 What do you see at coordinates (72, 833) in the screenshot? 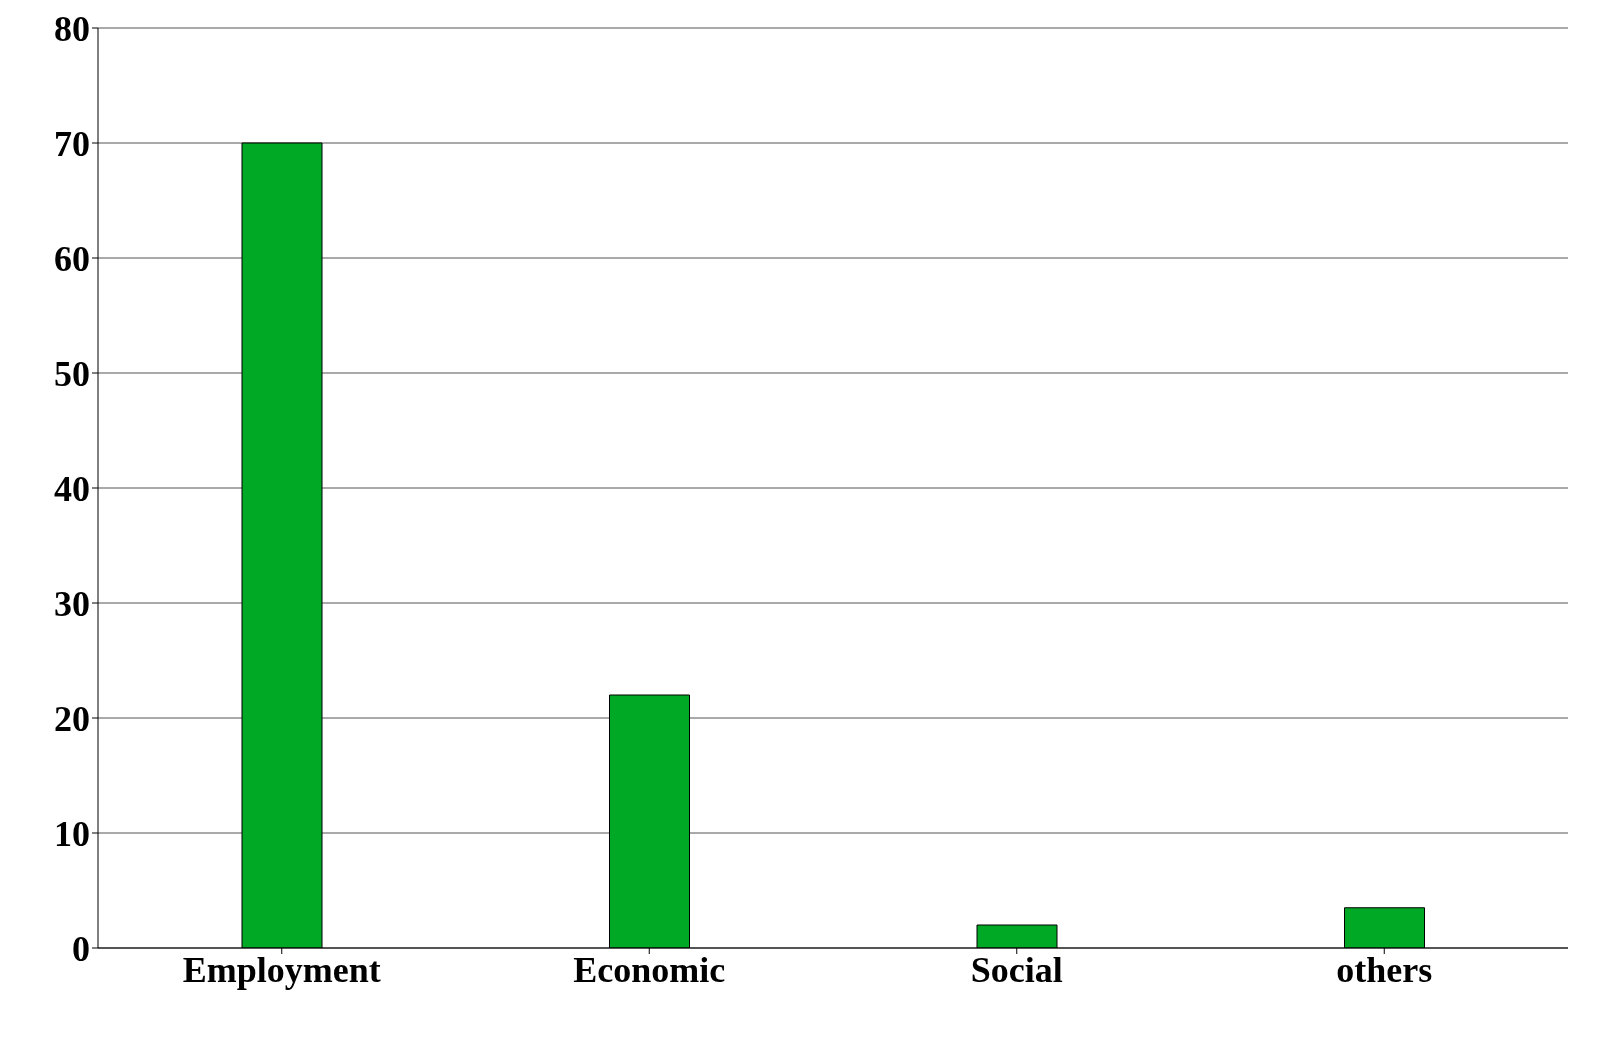
I see `y-tick-label: 10` at bounding box center [72, 833].